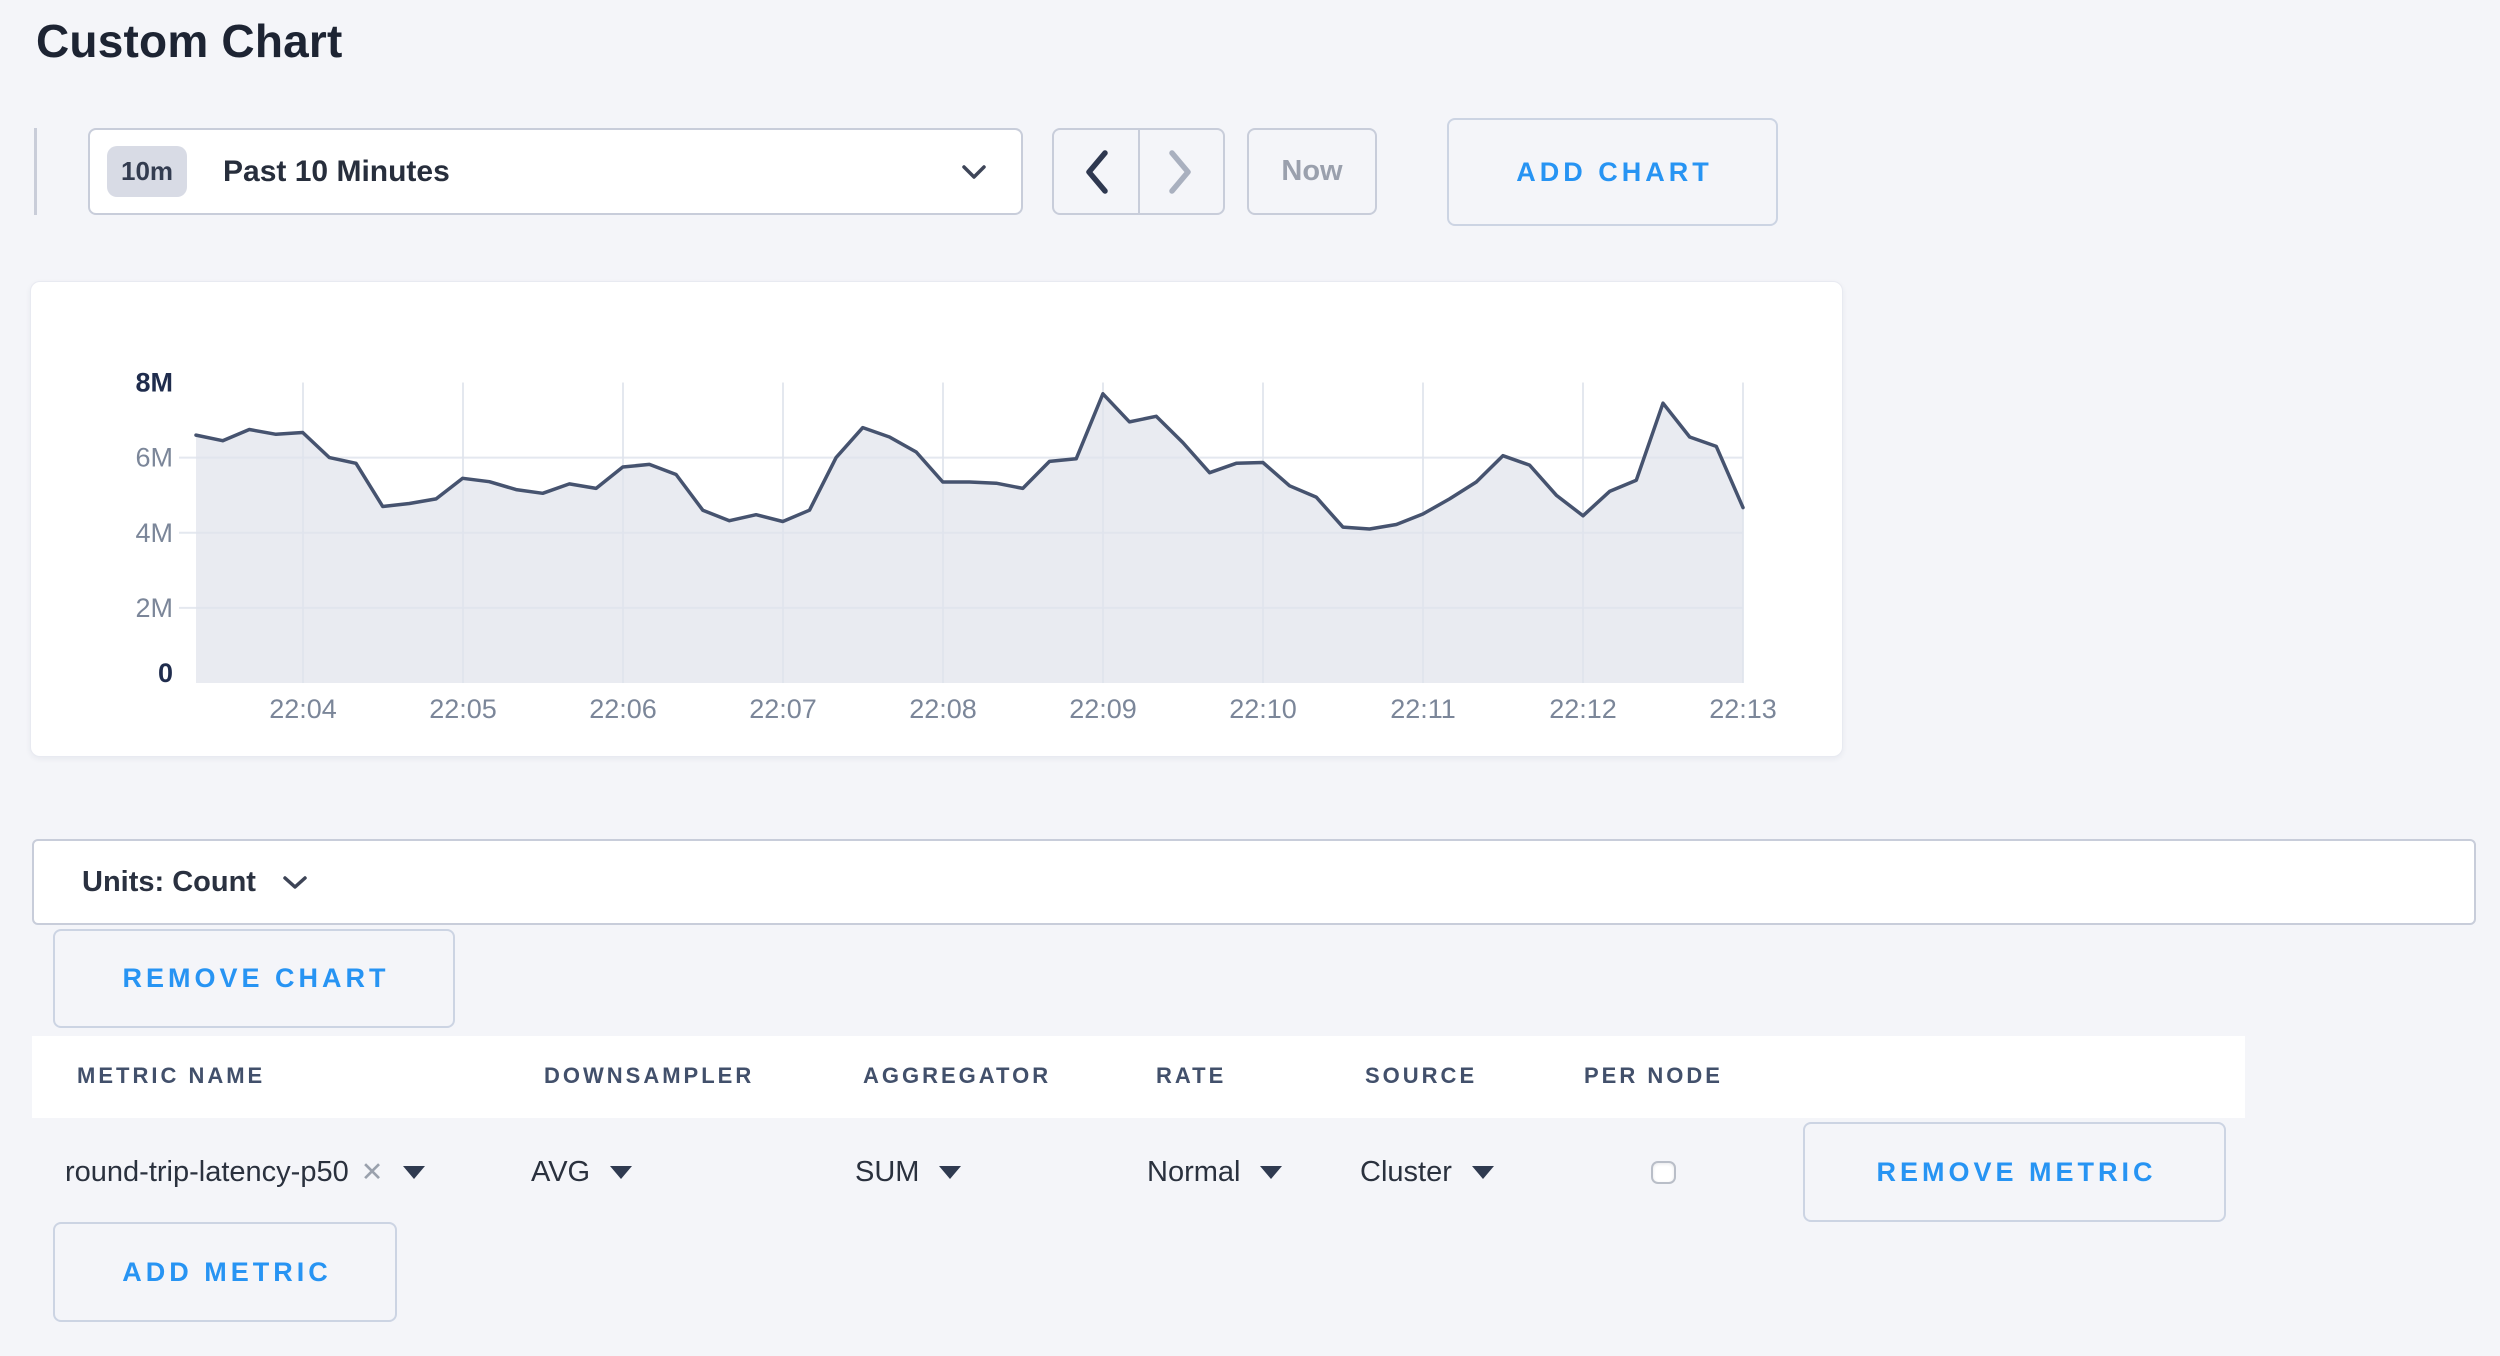 Image resolution: width=2500 pixels, height=1356 pixels. Describe the element at coordinates (169, 881) in the screenshot. I see `units-label: Units: Count` at that location.